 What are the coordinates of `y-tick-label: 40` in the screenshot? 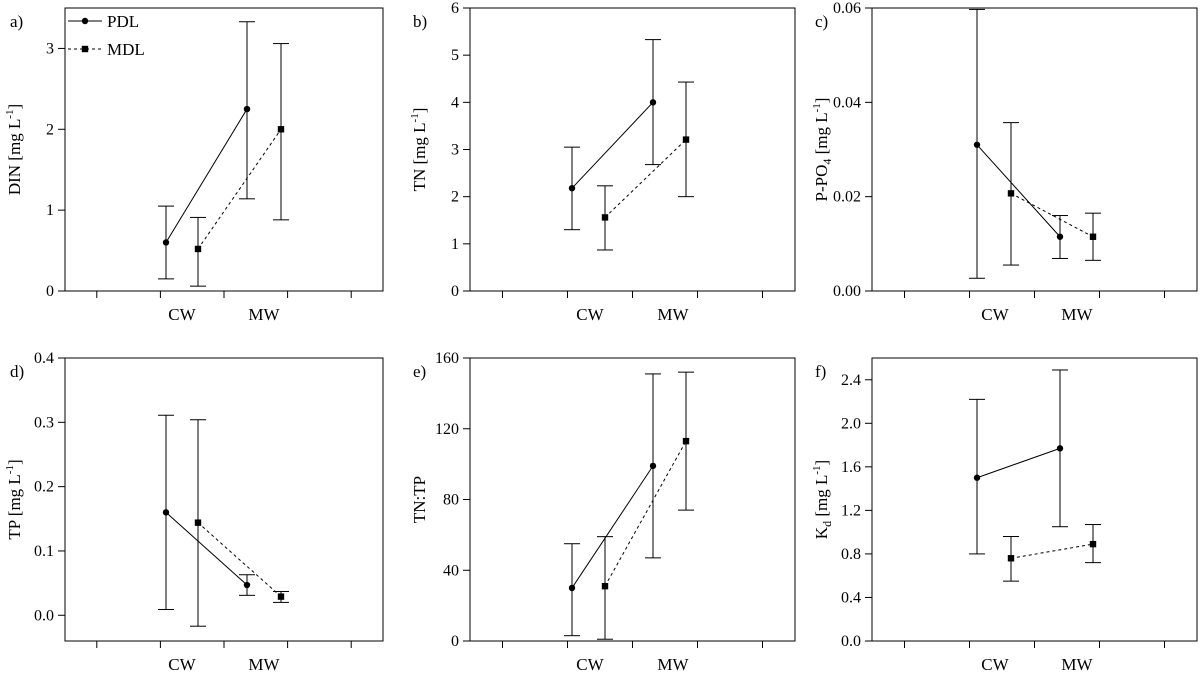 It's located at (451, 570).